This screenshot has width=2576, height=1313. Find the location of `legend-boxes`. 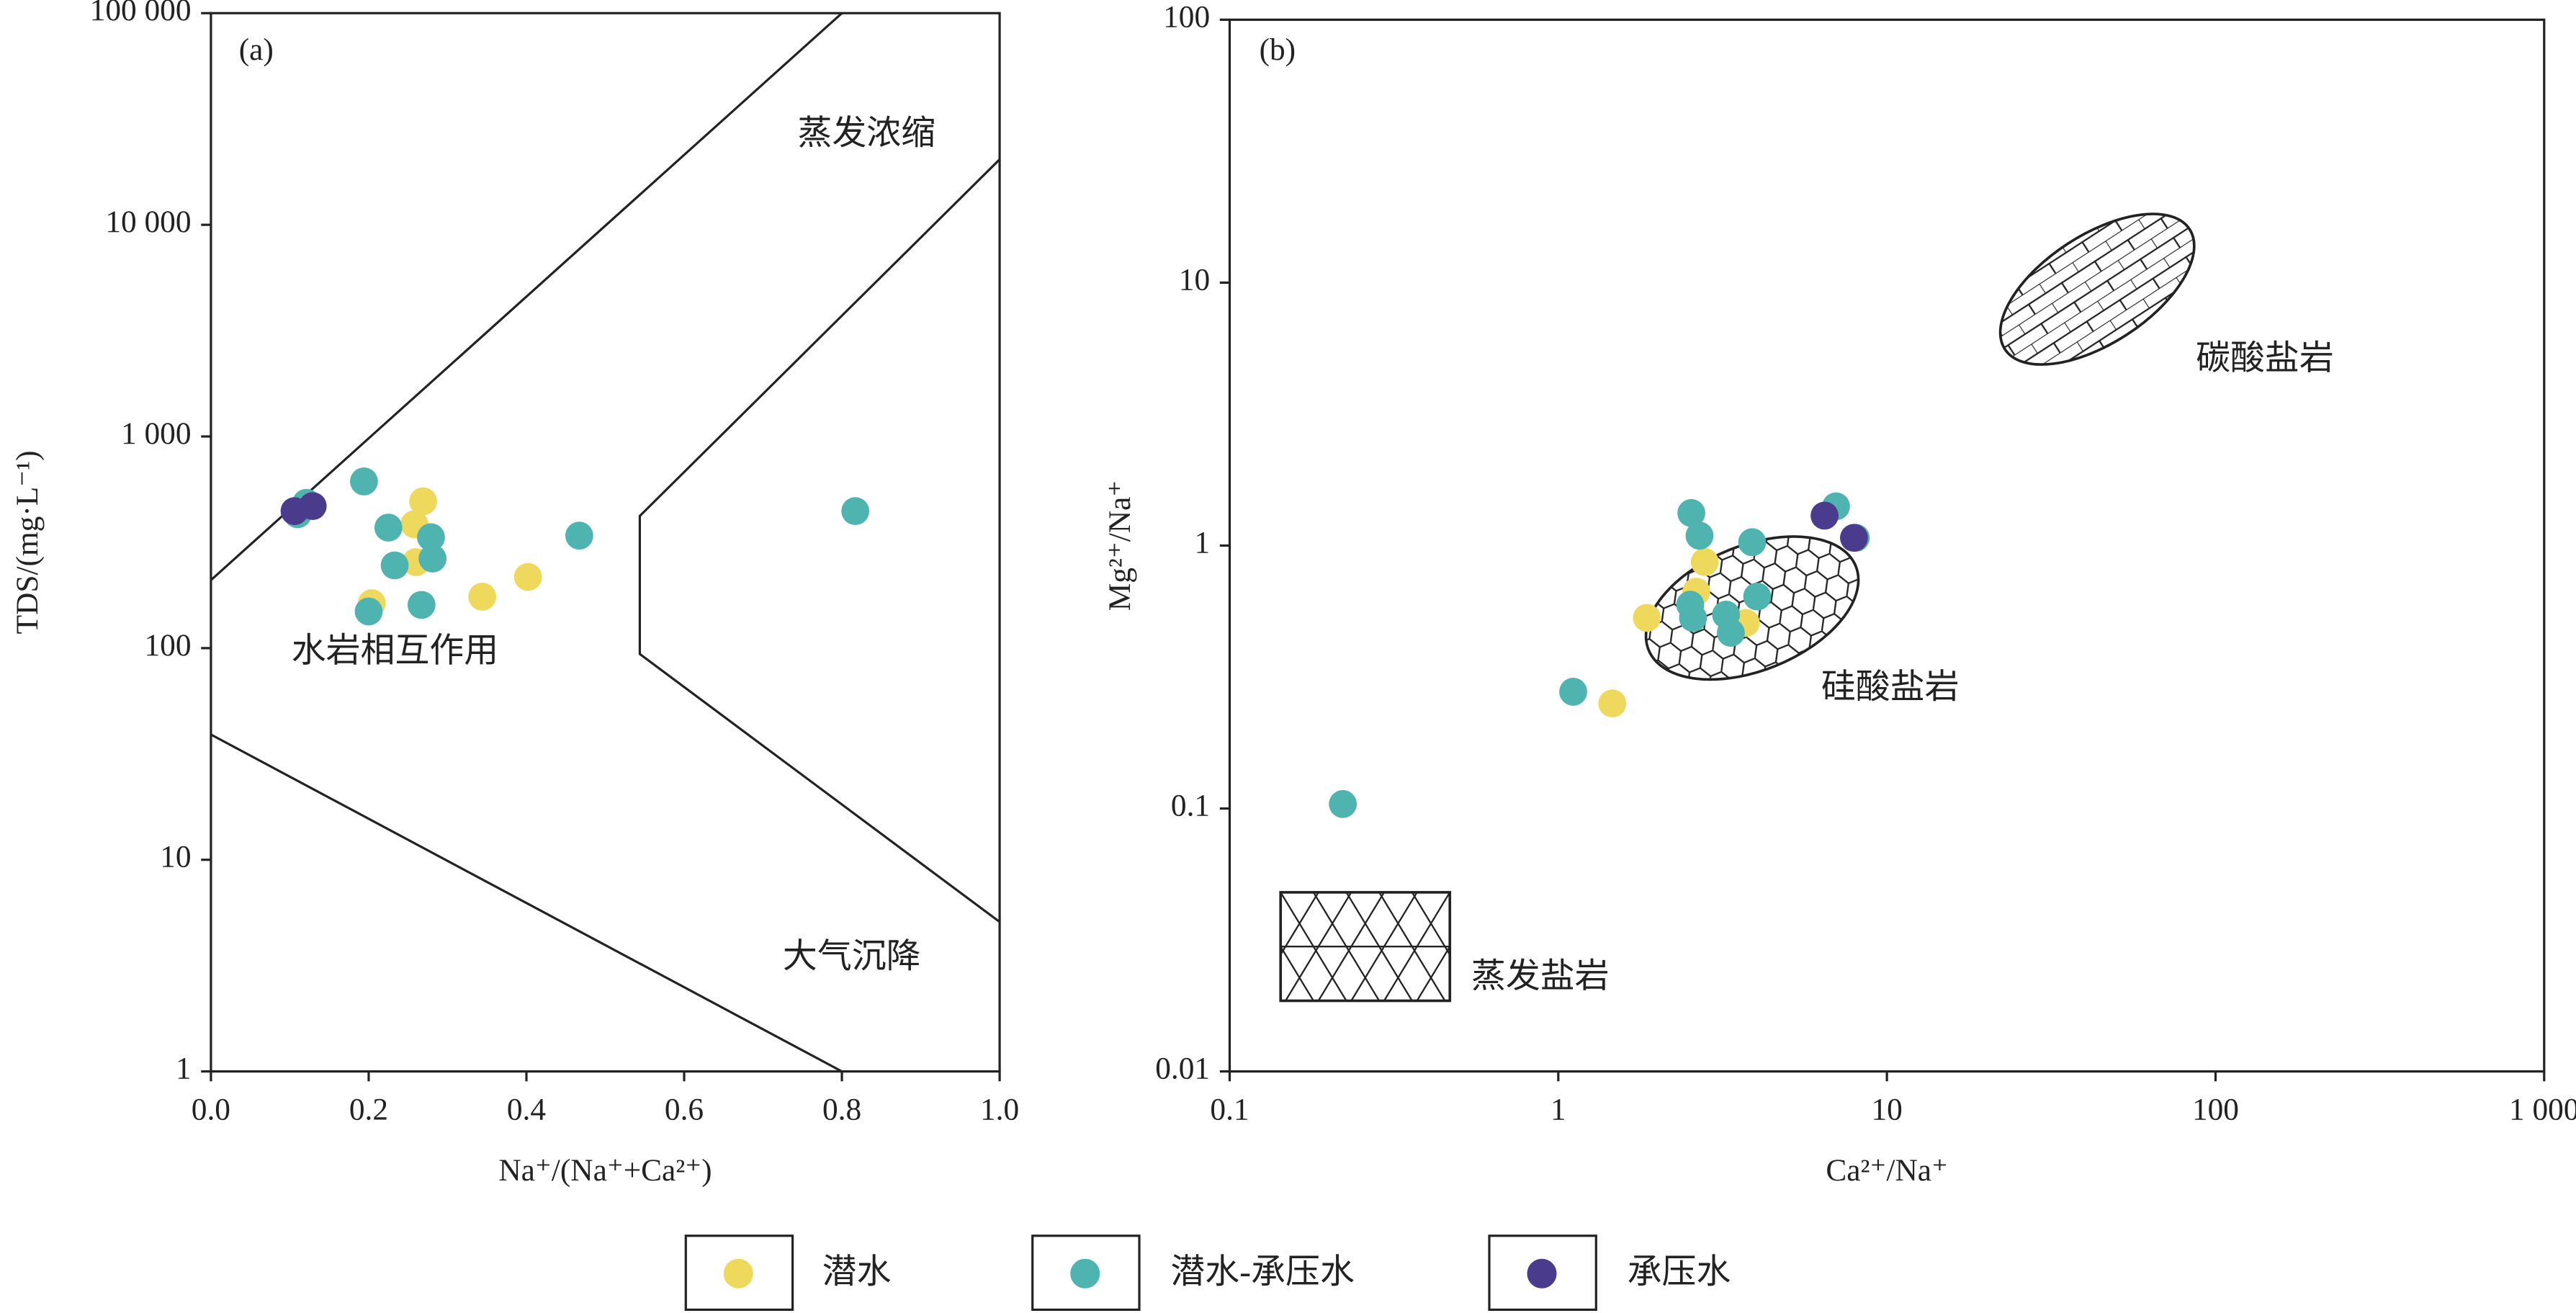

legend-boxes is located at coordinates (1140, 1273).